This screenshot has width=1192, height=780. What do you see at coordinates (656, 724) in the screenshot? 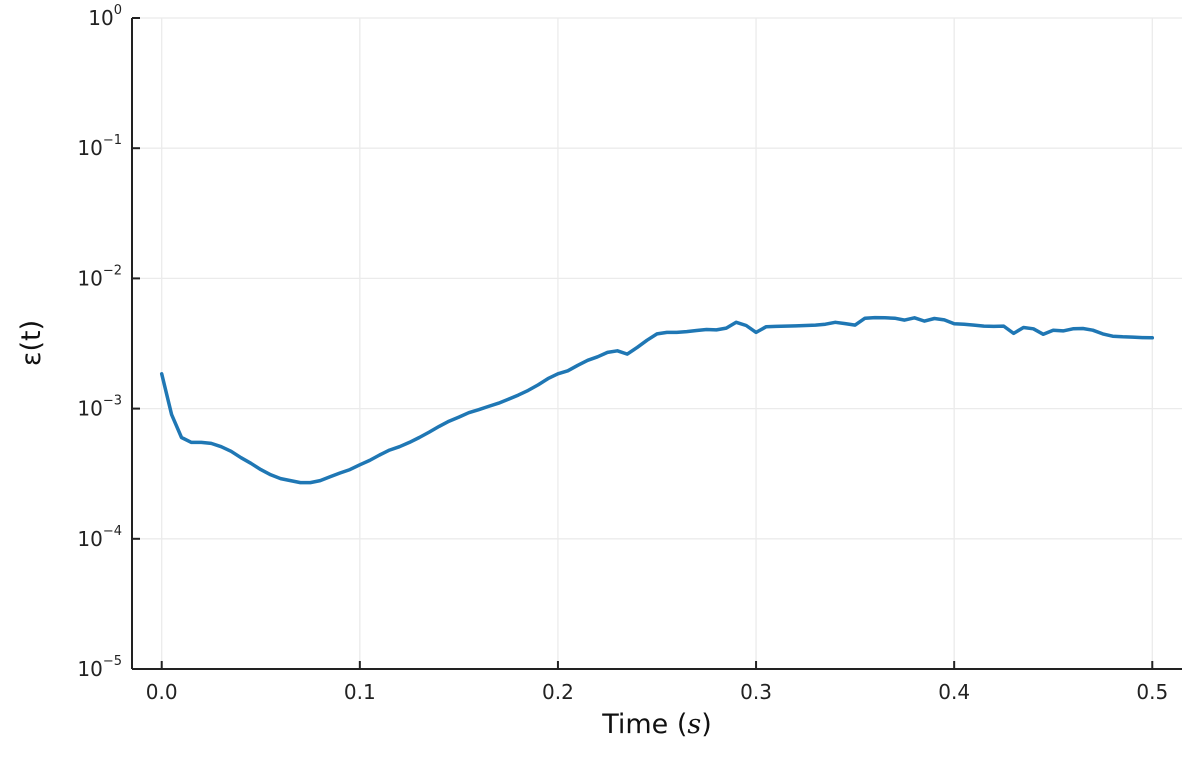
I see `x-axis-label: Time (s)` at bounding box center [656, 724].